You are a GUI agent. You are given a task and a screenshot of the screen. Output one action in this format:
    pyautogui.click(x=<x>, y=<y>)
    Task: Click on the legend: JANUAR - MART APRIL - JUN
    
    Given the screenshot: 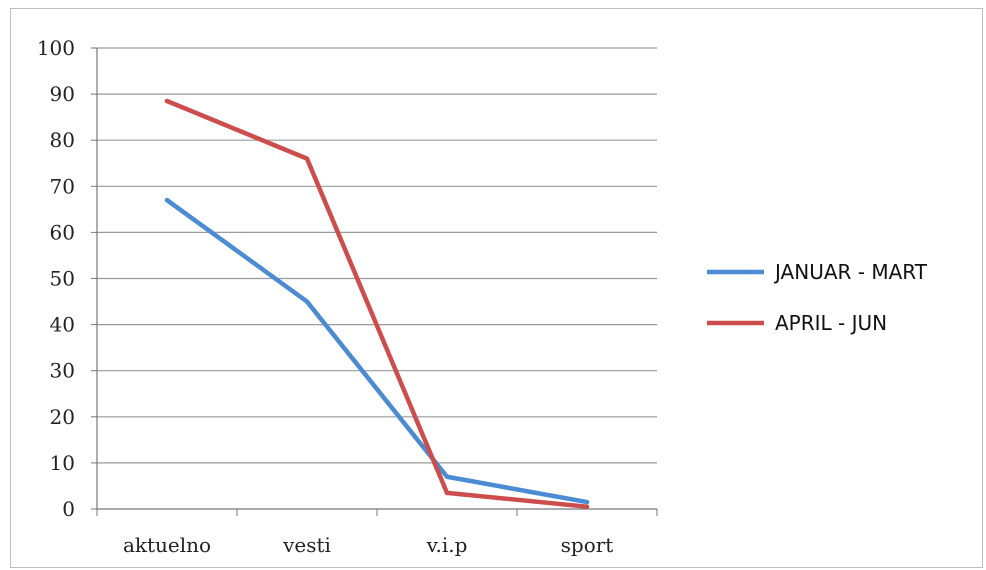 What is the action you would take?
    pyautogui.click(x=817, y=297)
    